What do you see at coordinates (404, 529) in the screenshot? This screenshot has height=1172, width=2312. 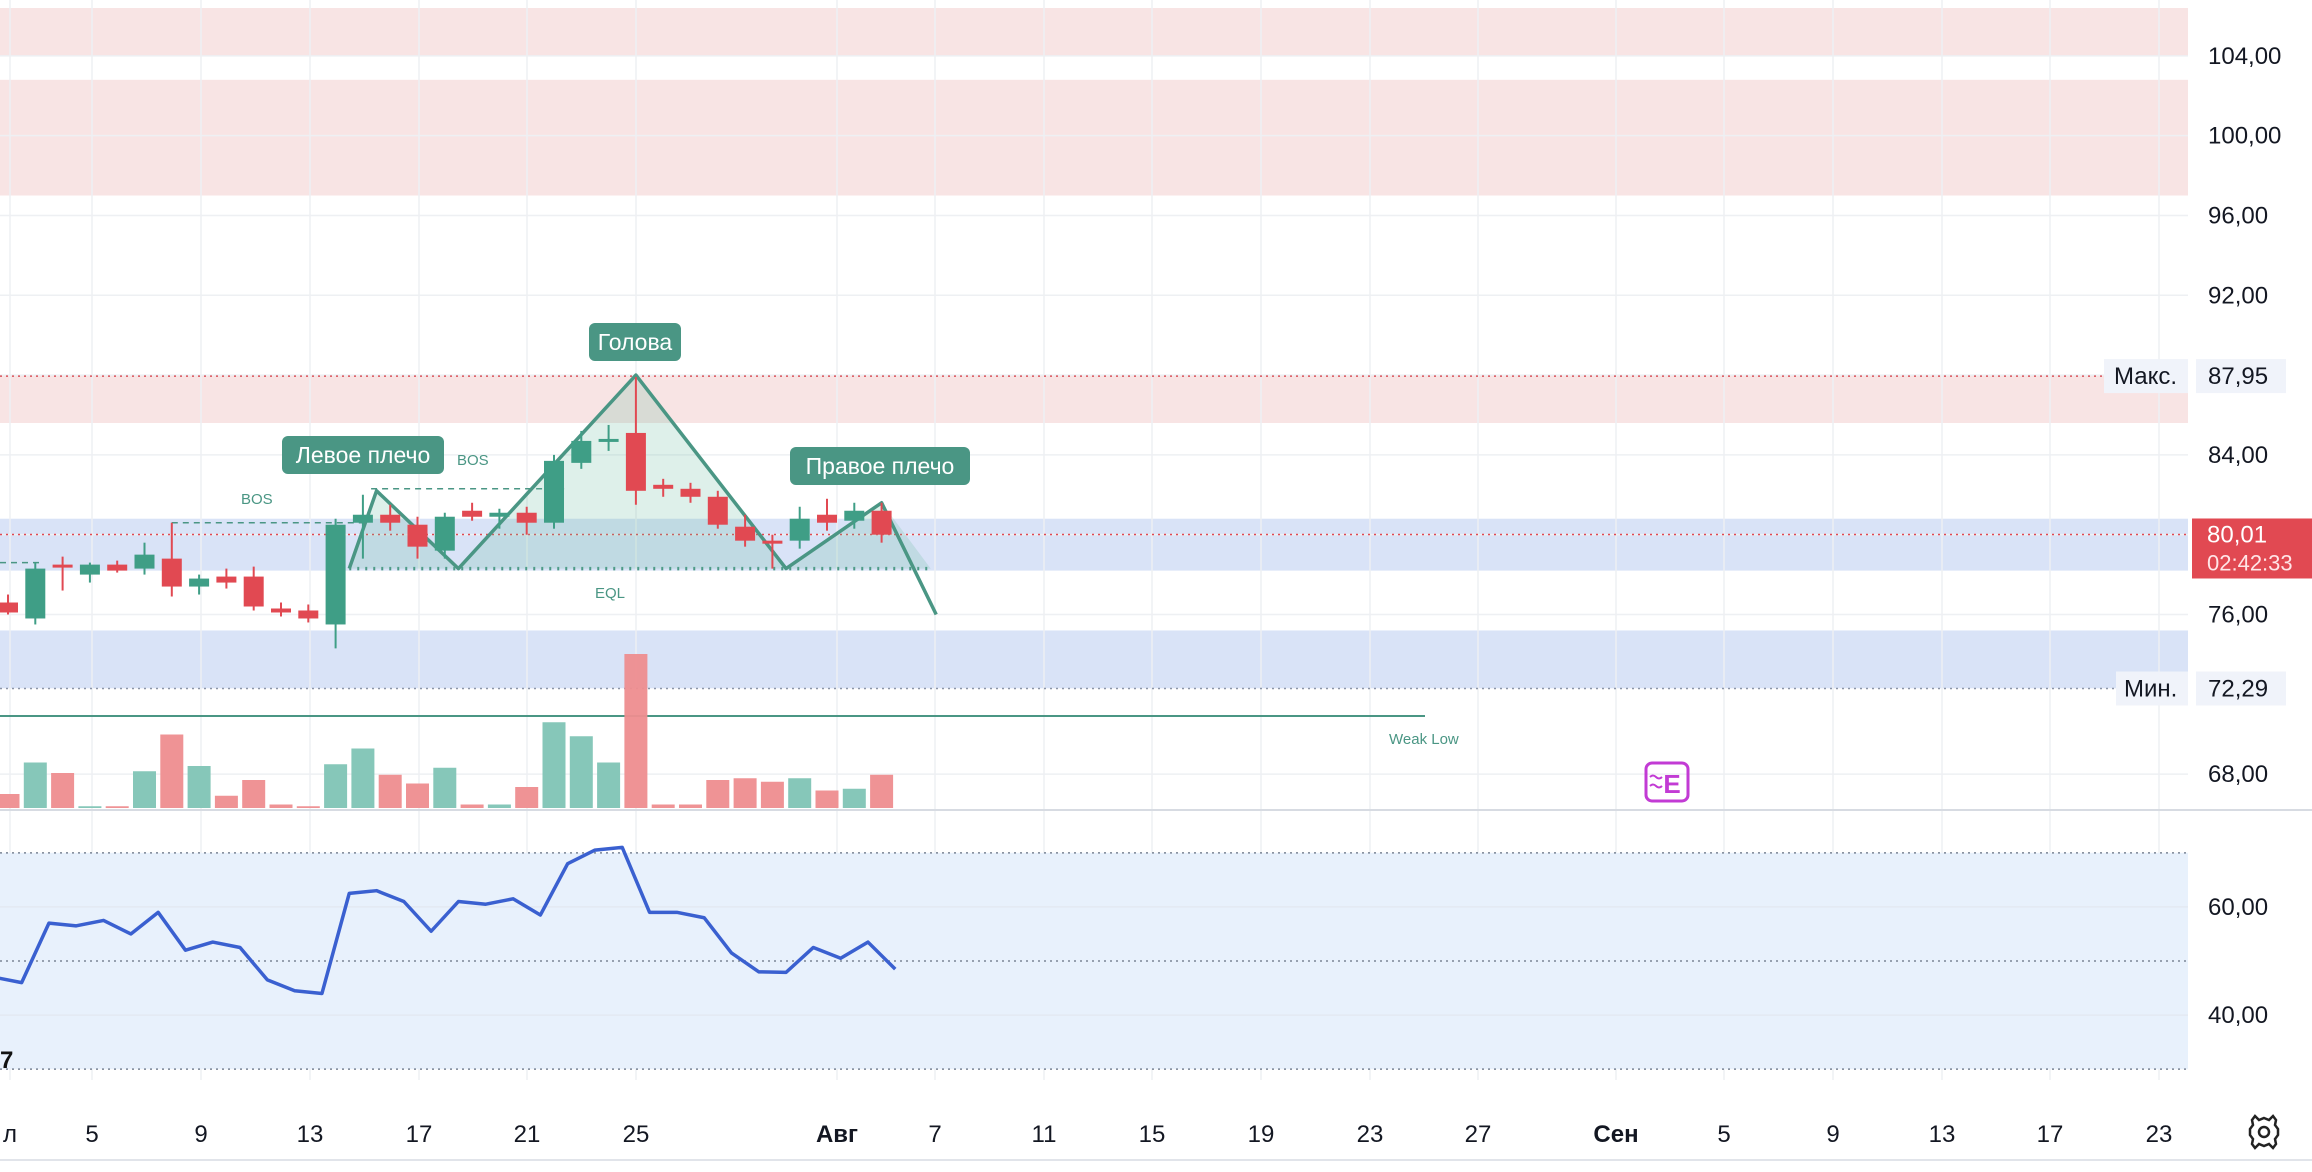 I see `left-shoulder-fill` at bounding box center [404, 529].